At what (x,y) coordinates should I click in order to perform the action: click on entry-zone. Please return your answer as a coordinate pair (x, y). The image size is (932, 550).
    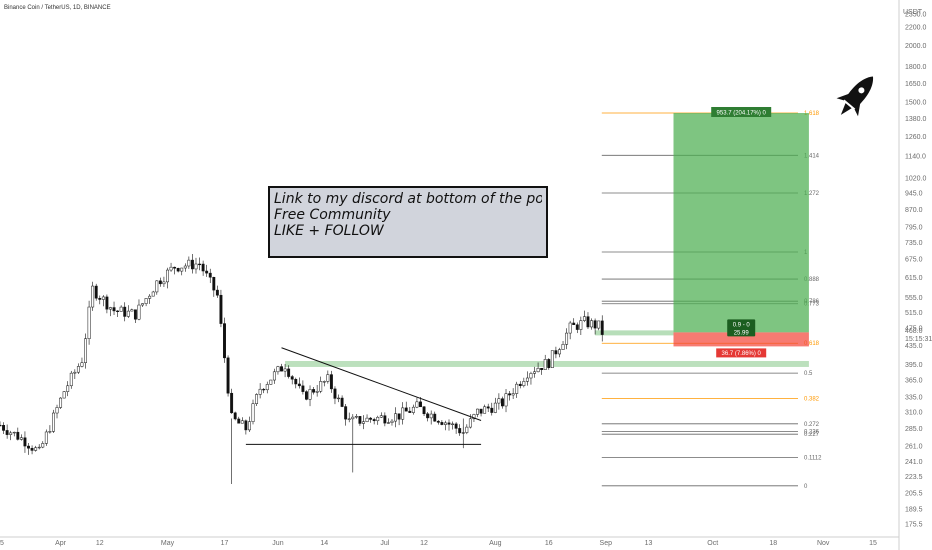
    Looking at the image, I should click on (634, 333).